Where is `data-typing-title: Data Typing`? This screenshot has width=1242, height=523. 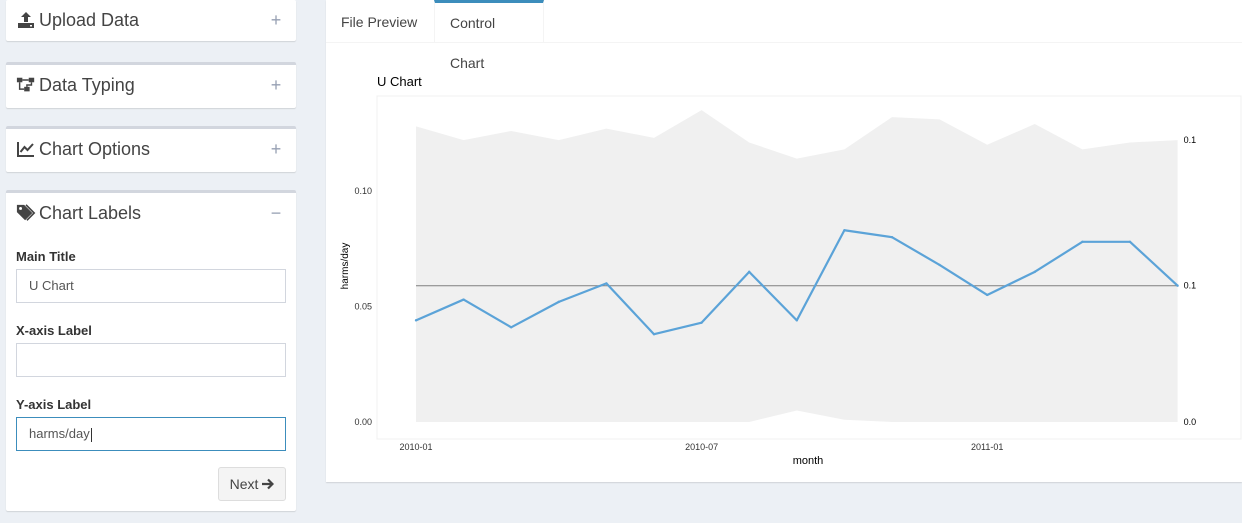 data-typing-title: Data Typing is located at coordinates (87, 84).